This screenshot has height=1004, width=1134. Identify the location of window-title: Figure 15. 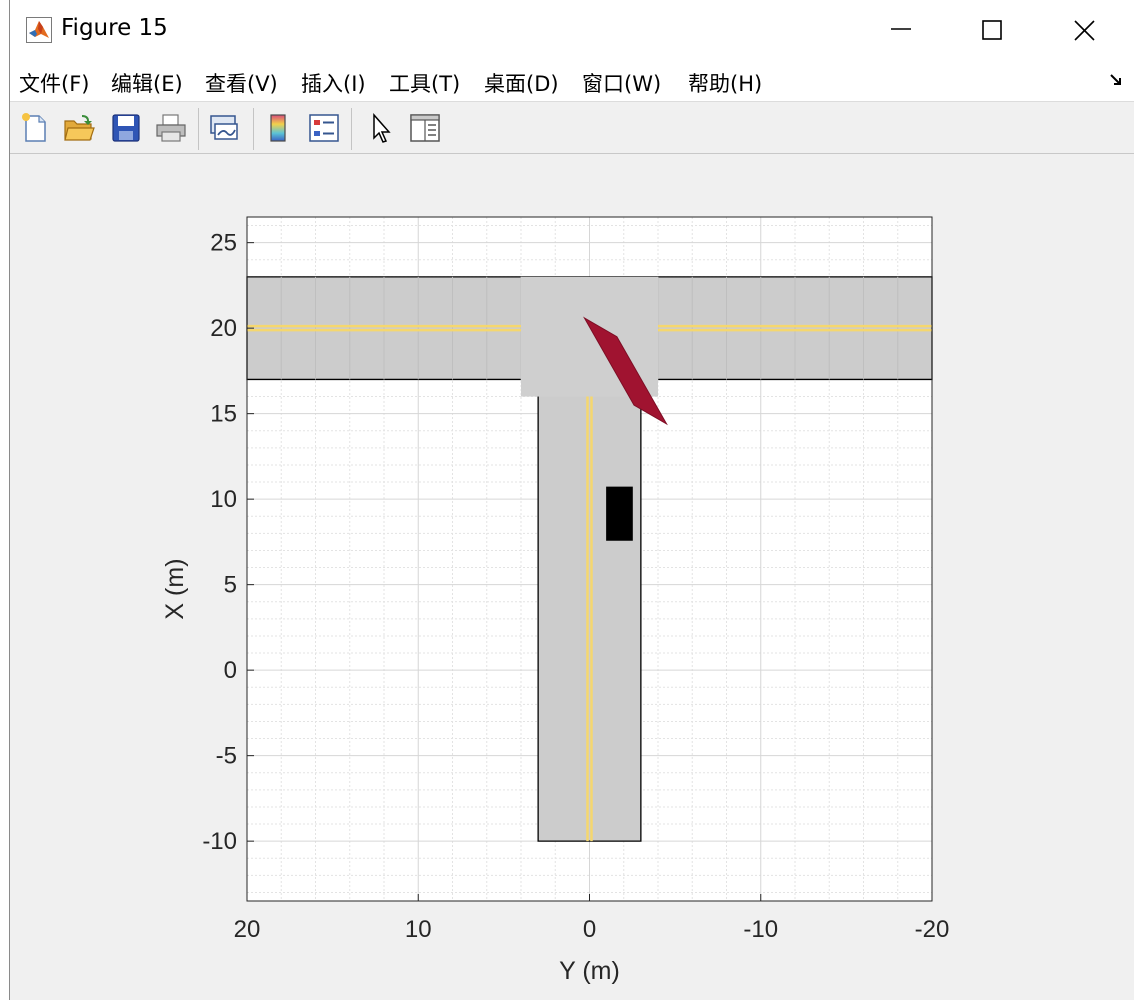
(114, 28).